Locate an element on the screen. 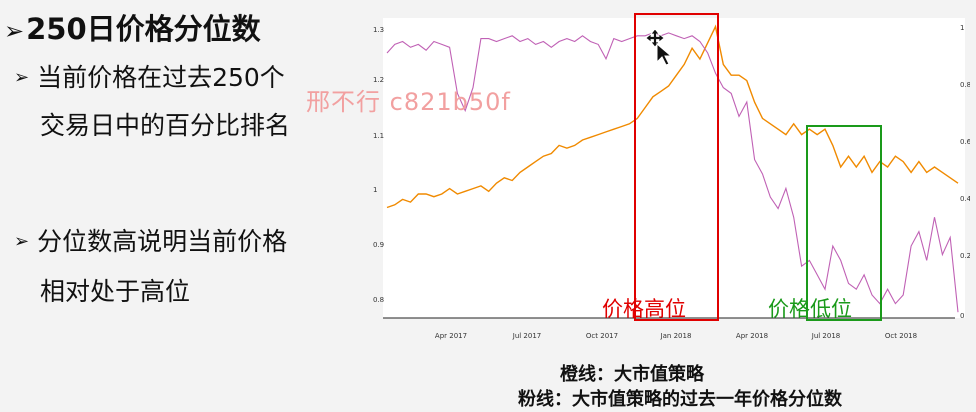  y-left-tick-label: 1 is located at coordinates (375, 190).